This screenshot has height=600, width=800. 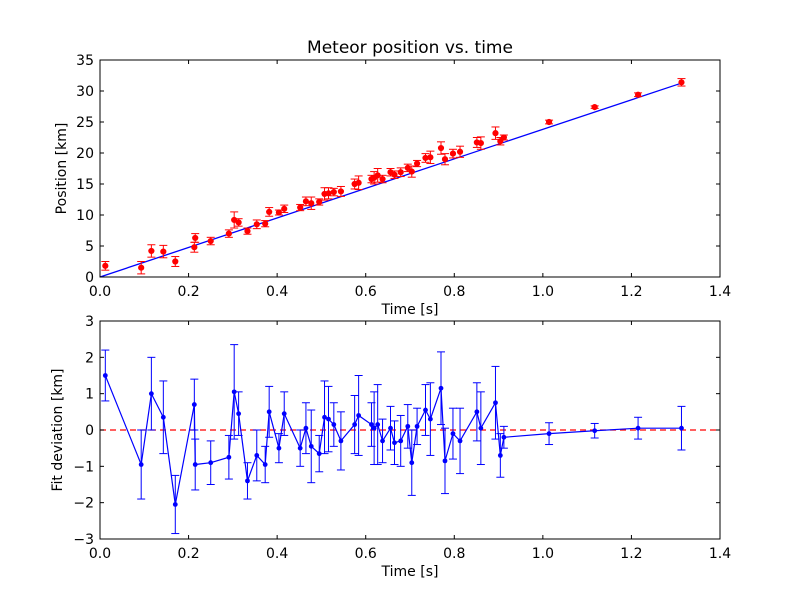 What do you see at coordinates (85, 61) in the screenshot?
I see `y-tick-label: 35` at bounding box center [85, 61].